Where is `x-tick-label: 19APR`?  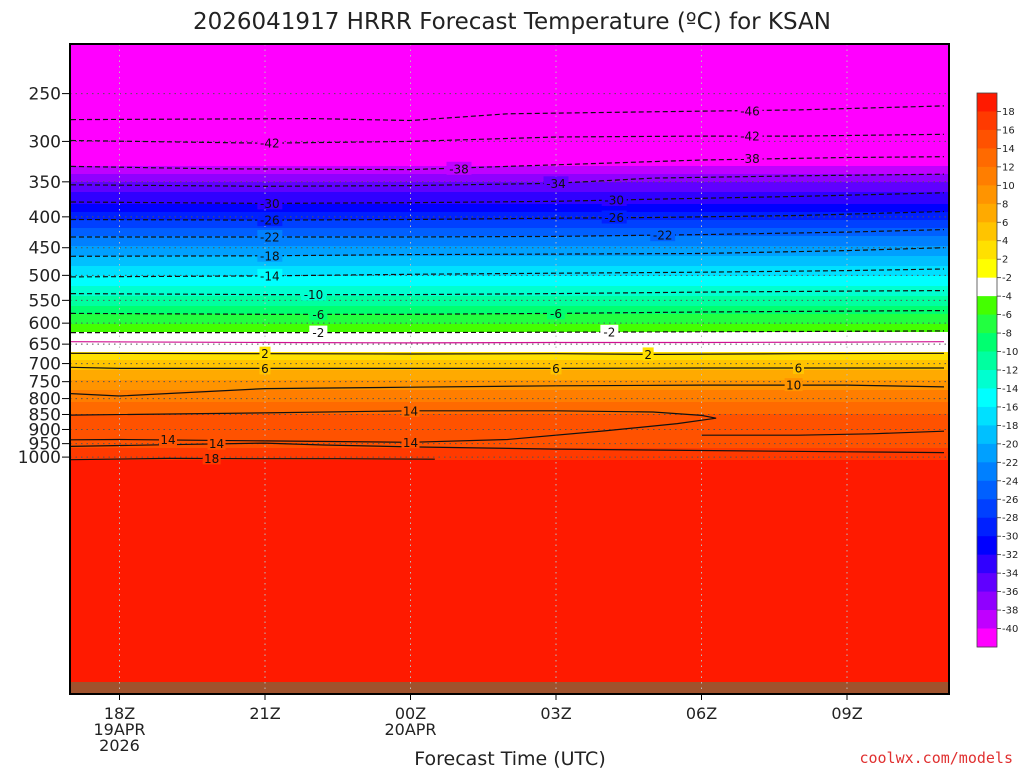
x-tick-label: 19APR is located at coordinates (119, 729).